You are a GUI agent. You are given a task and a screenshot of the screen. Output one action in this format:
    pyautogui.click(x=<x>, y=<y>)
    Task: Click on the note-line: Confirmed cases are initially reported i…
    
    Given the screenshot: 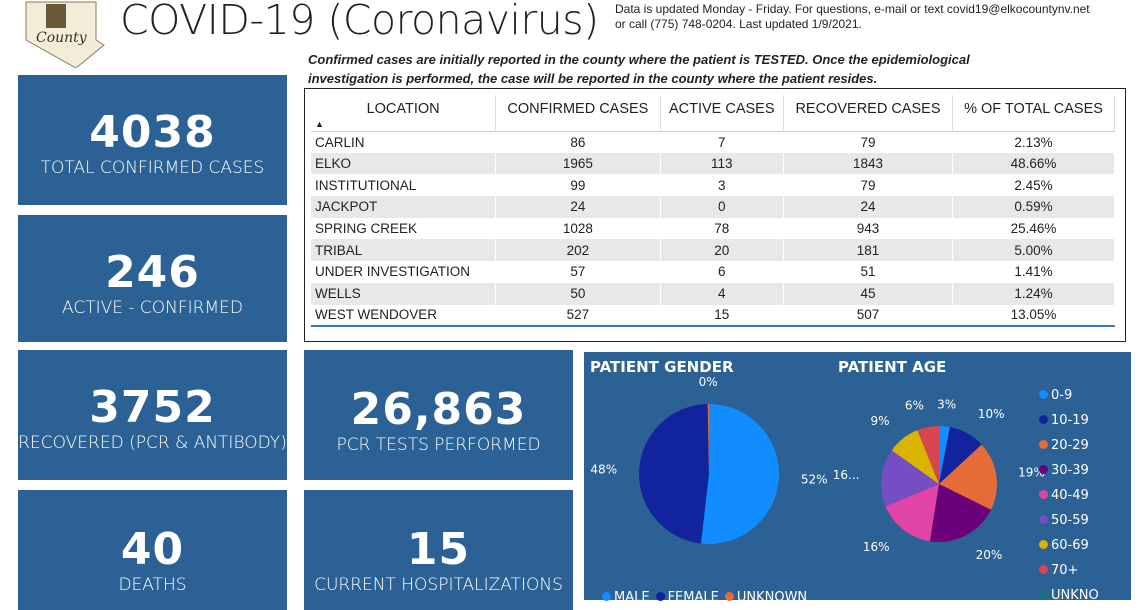 What is the action you would take?
    pyautogui.click(x=639, y=59)
    